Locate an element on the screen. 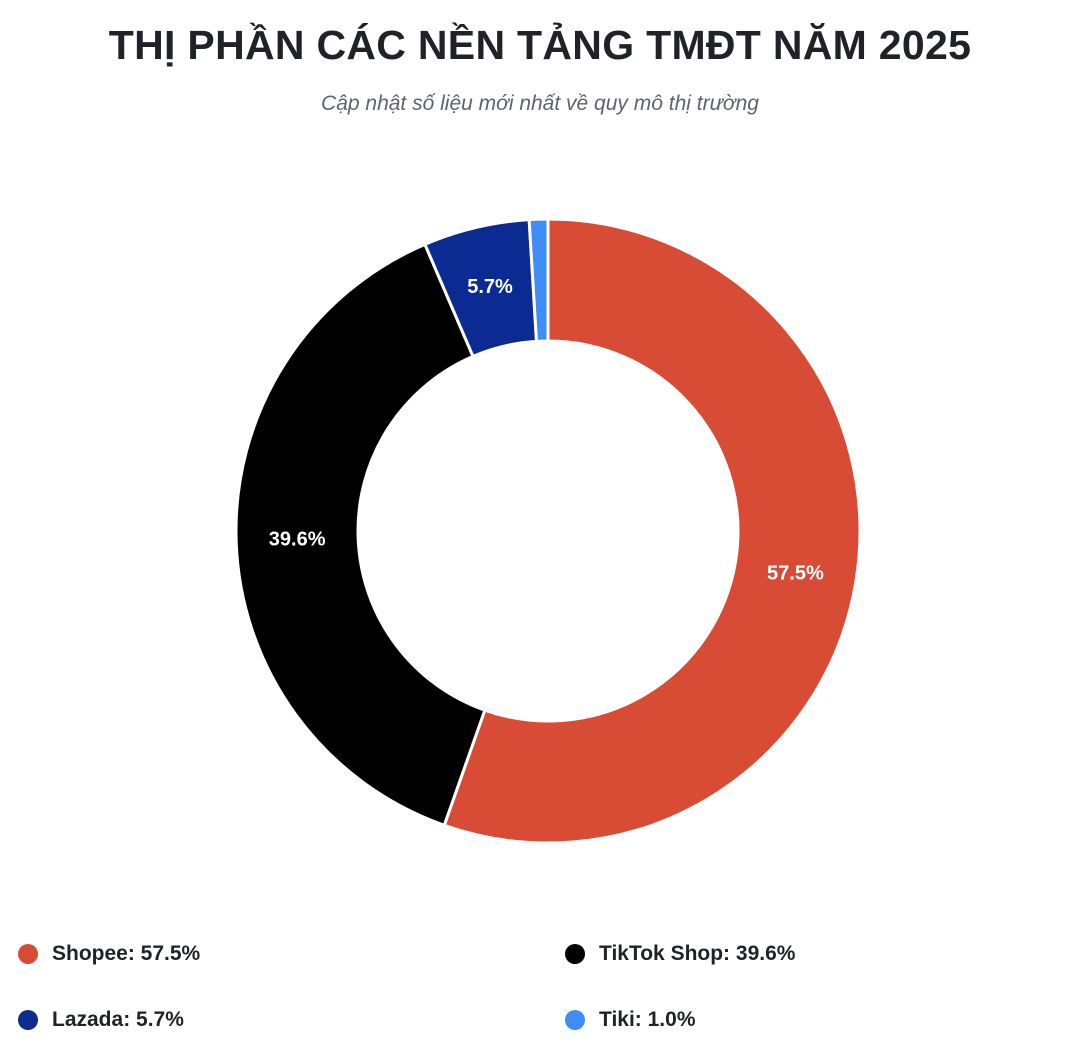  legend-swatch-tiktok-shop is located at coordinates (575, 954).